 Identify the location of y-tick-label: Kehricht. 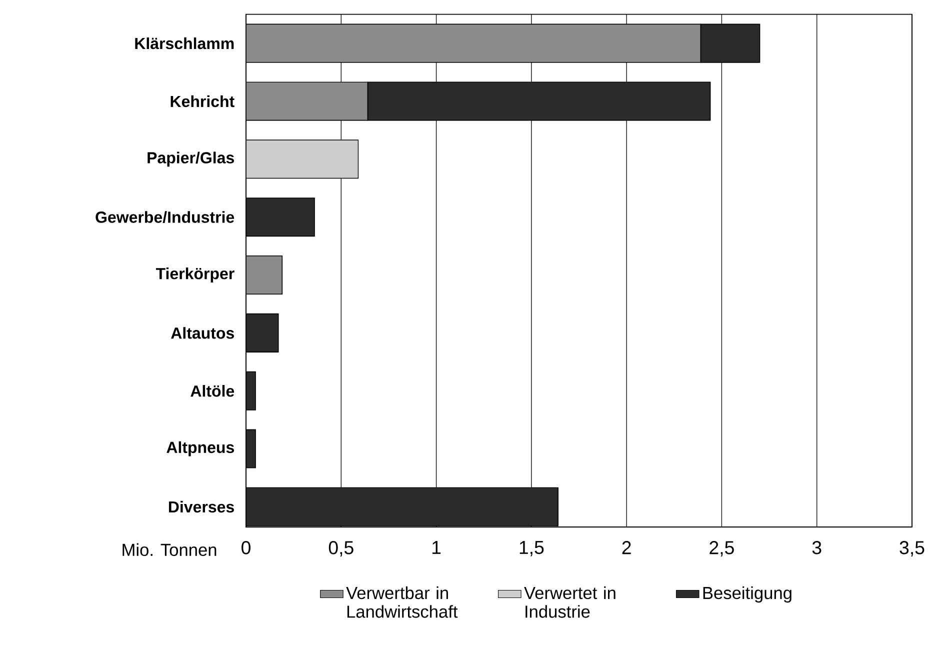
(202, 101).